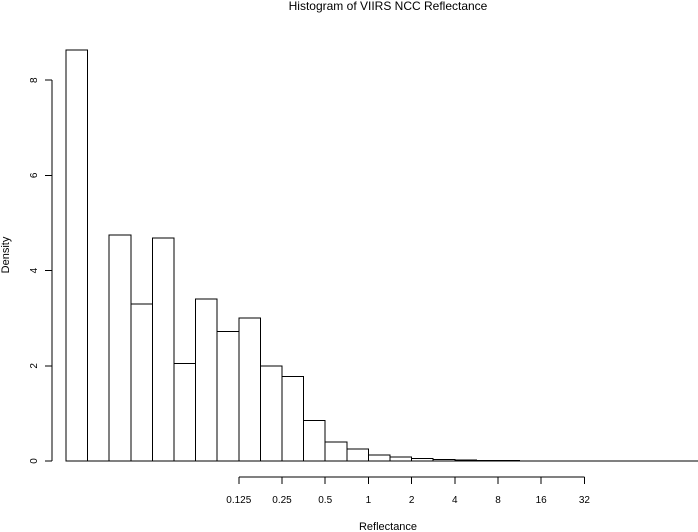  Describe the element at coordinates (238, 500) in the screenshot. I see `x-tick-label-0: 0.125` at that location.